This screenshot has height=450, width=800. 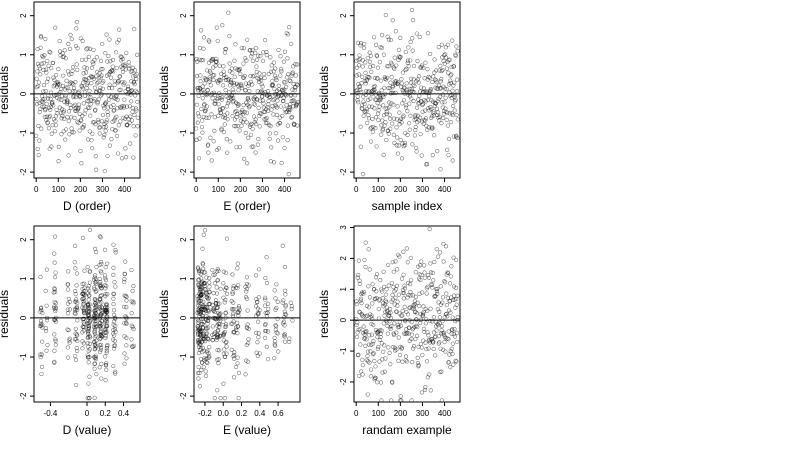 I want to click on x-tick-label: -0.2, so click(x=205, y=413).